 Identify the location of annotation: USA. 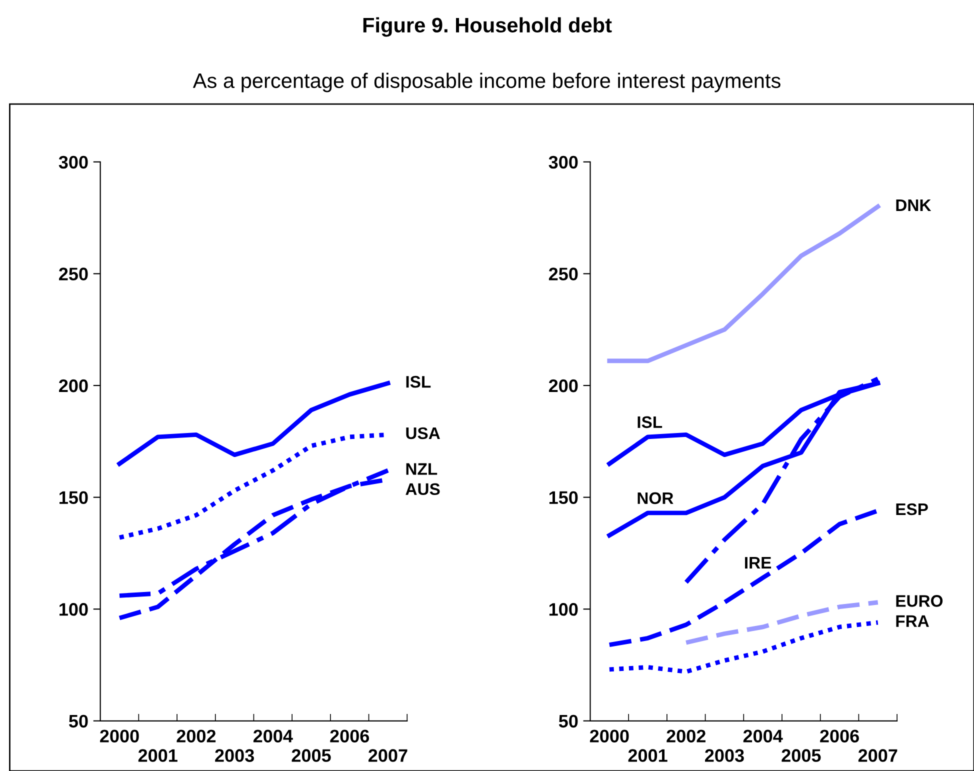
(423, 433).